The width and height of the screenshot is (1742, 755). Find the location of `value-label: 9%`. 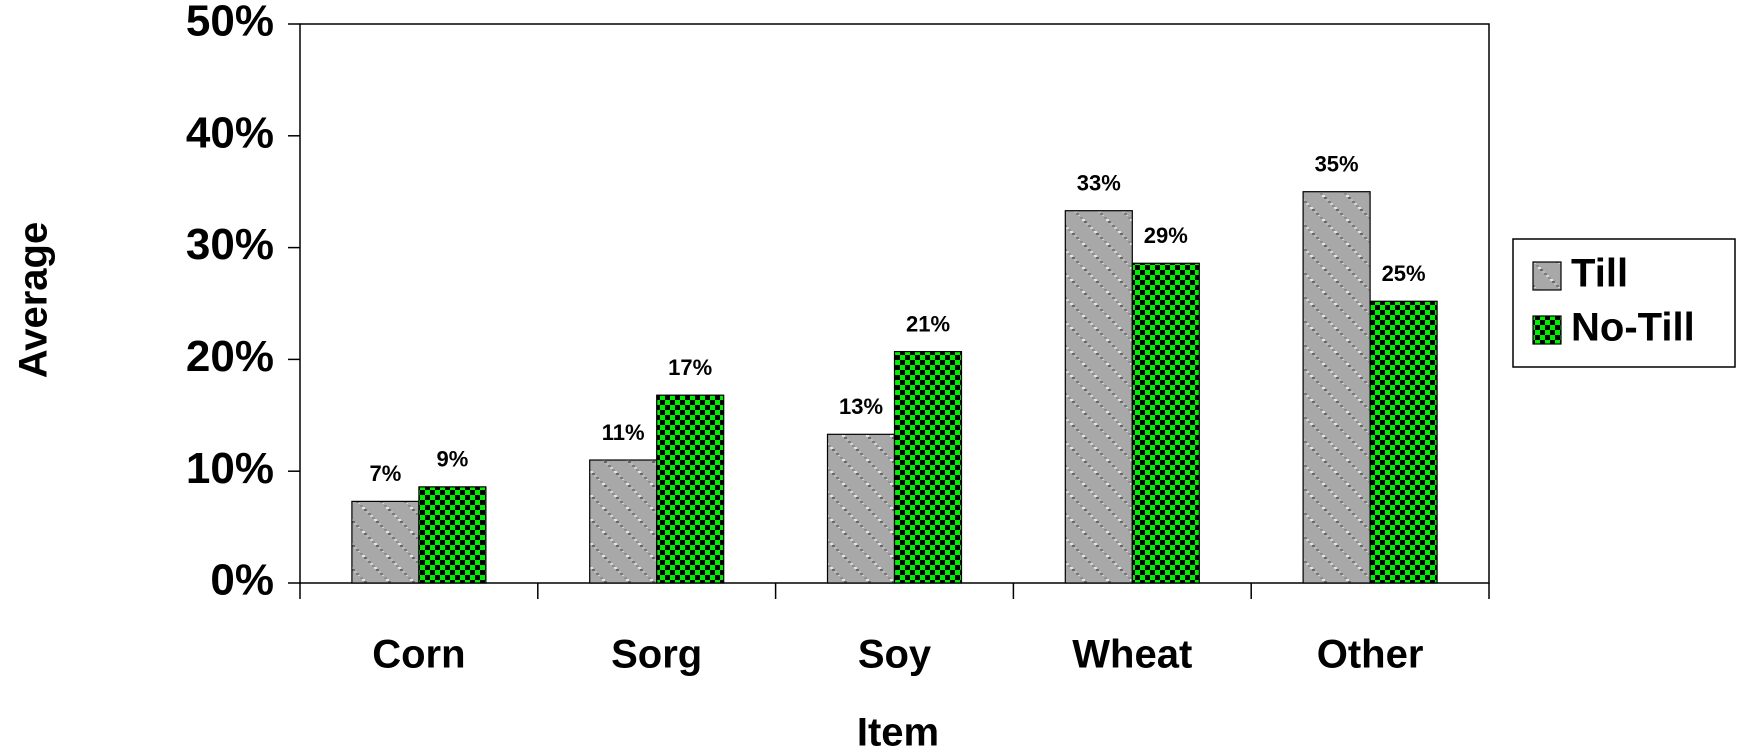

value-label: 9% is located at coordinates (453, 459).